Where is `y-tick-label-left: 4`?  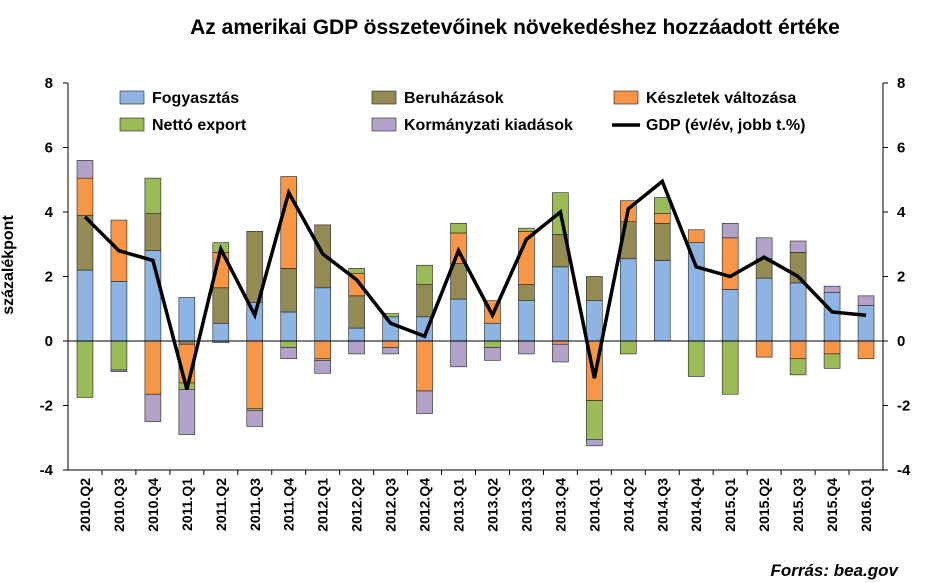
y-tick-label-left: 4 is located at coordinates (49, 212).